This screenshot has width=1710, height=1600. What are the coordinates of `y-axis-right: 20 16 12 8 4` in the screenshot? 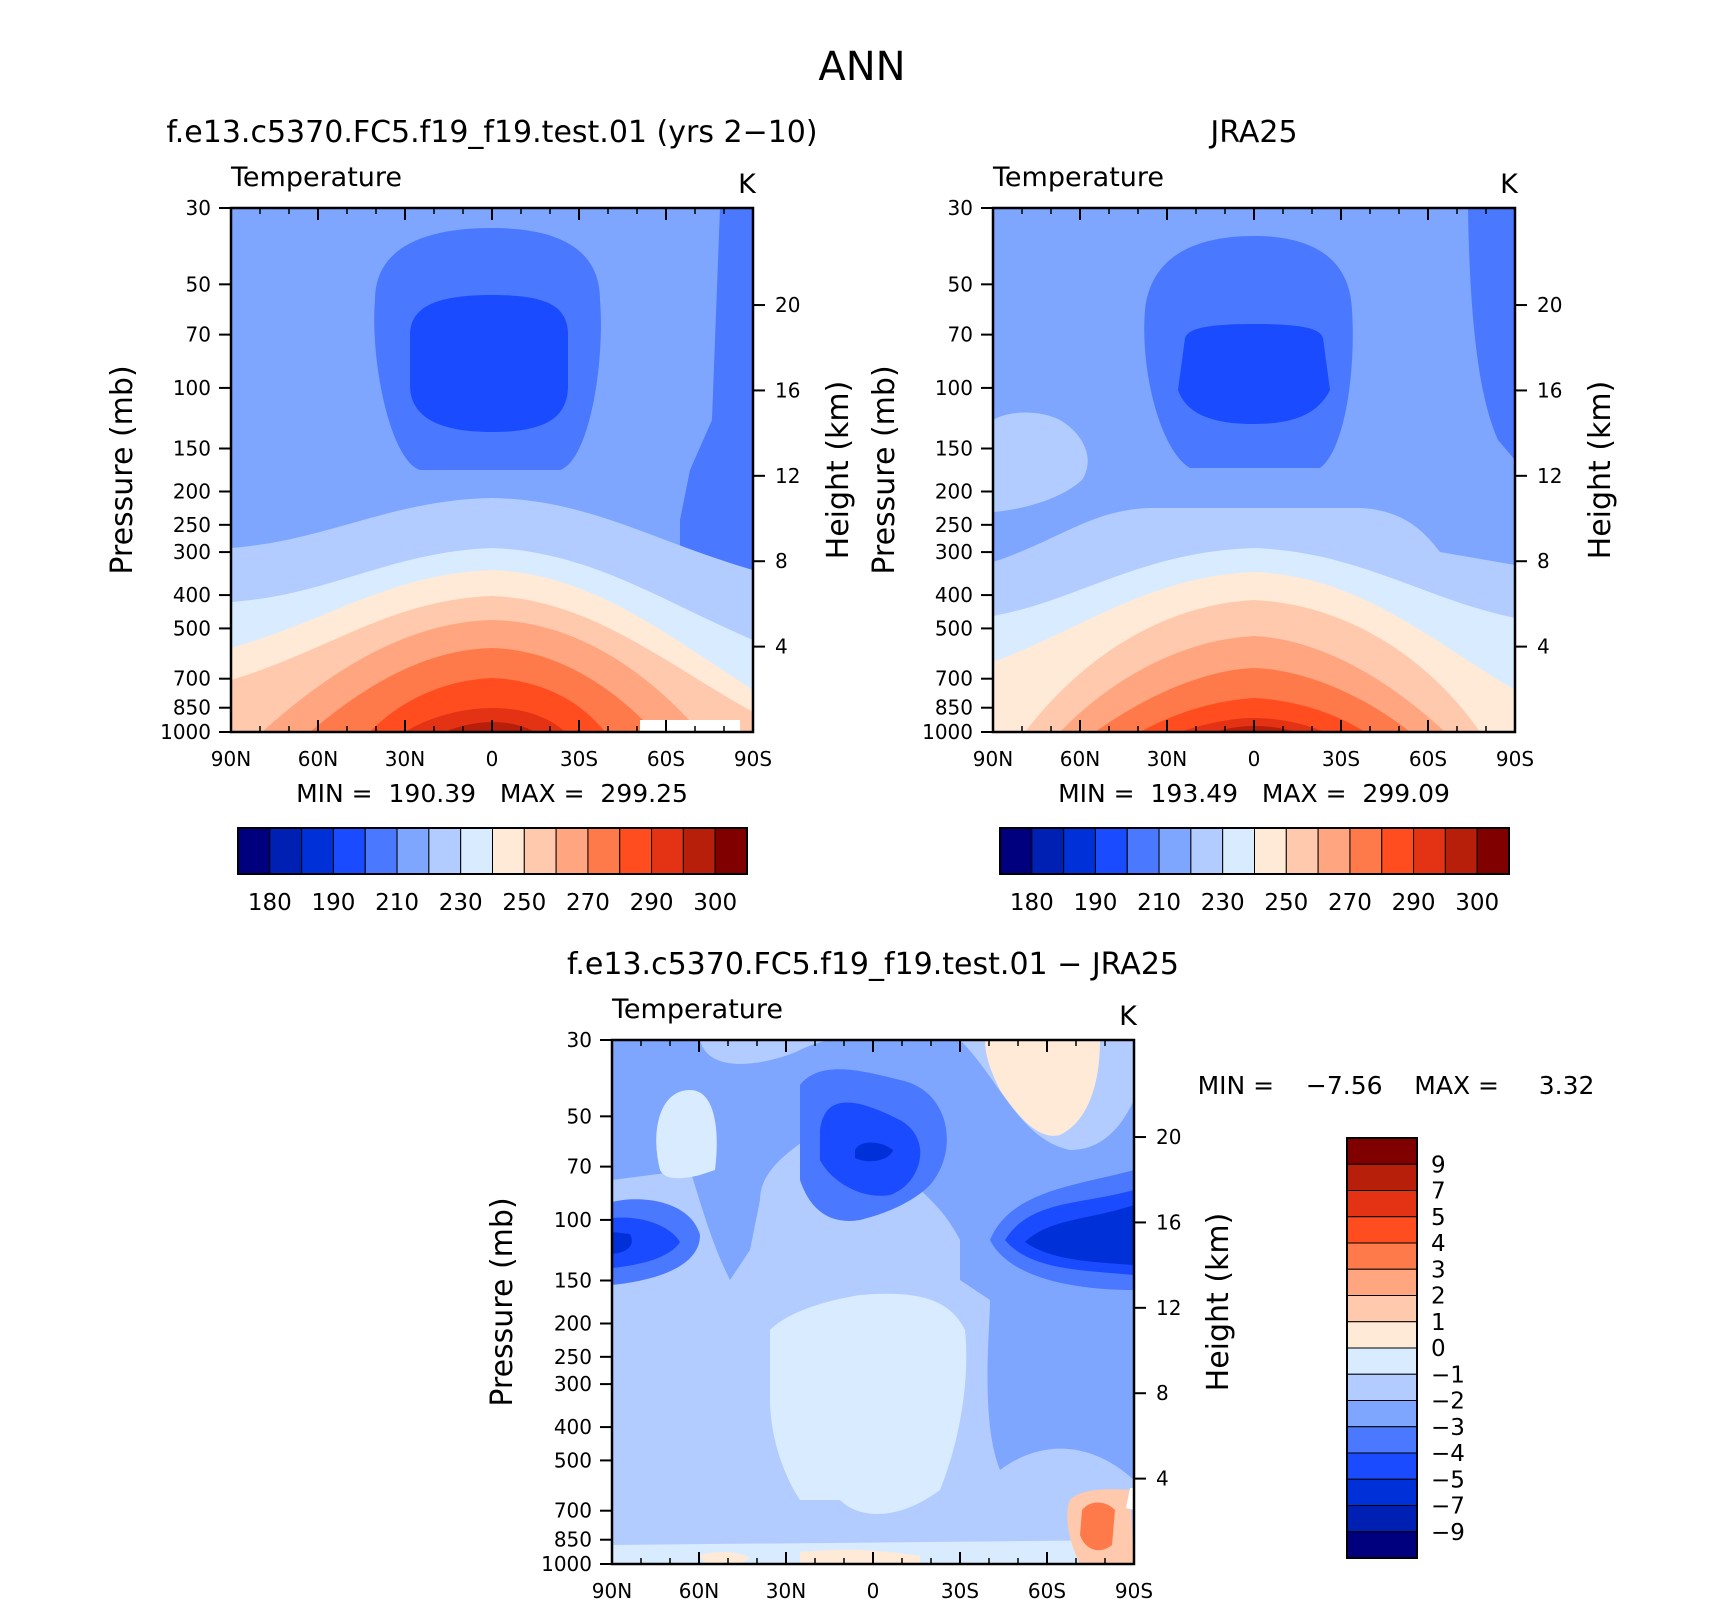 It's located at (776, 476).